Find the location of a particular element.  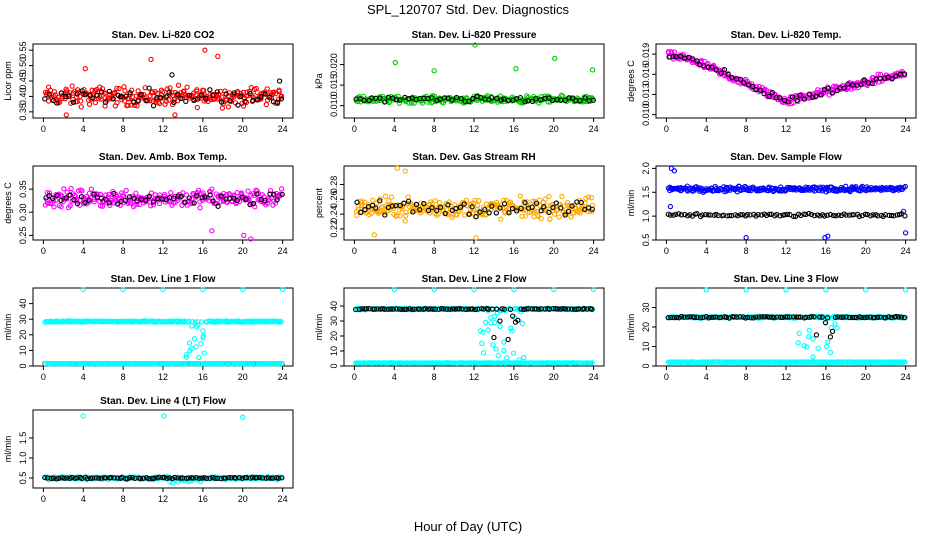

x-tick-label: 24 is located at coordinates (283, 377).